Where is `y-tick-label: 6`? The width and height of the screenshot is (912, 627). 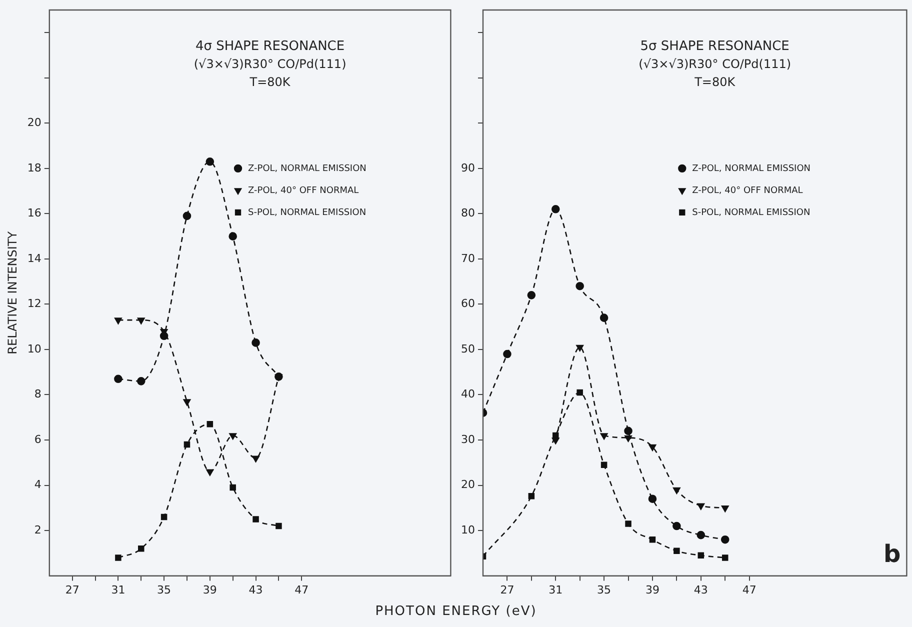 y-tick-label: 6 is located at coordinates (38, 439).